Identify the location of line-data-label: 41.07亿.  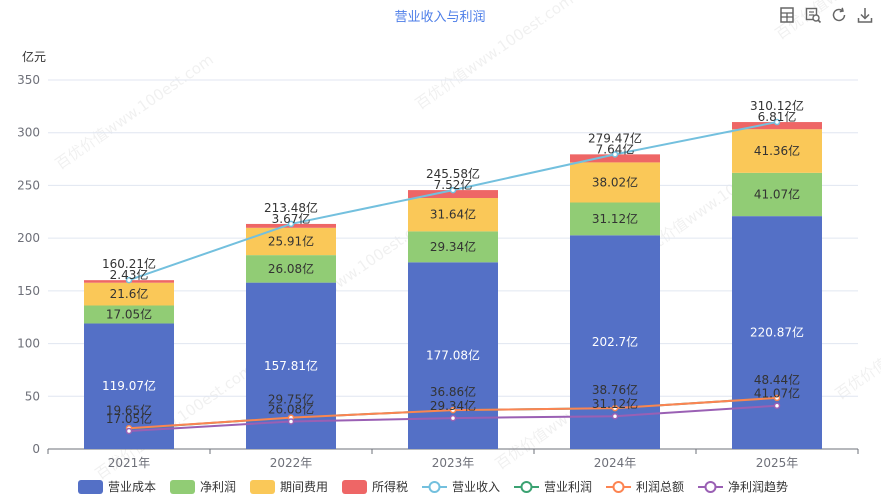
(777, 393).